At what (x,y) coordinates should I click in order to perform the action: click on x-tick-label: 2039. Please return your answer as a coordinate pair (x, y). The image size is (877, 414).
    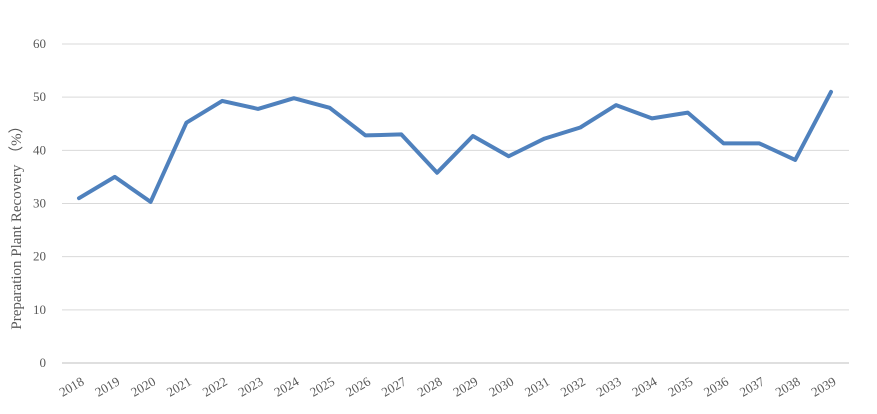
    Looking at the image, I should click on (823, 387).